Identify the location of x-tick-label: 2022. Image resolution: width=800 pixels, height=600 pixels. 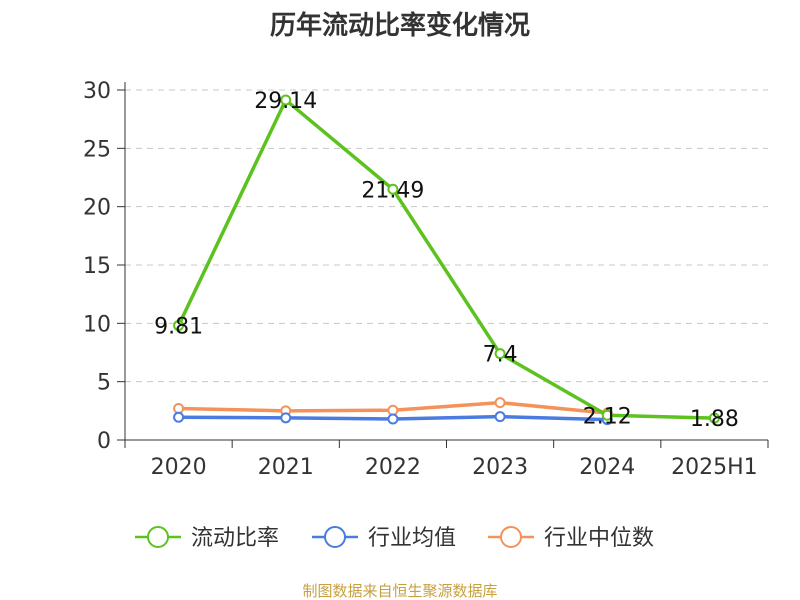
(393, 467).